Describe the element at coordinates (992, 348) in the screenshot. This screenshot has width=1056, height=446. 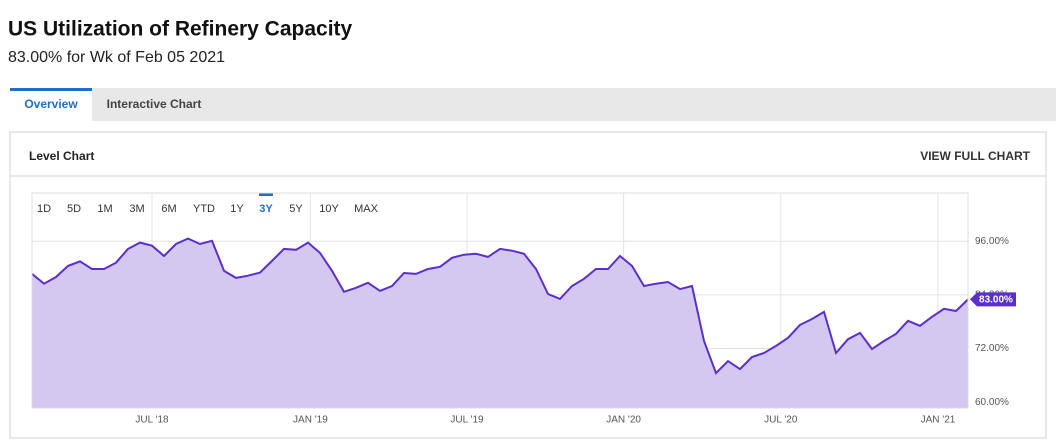
I see `y-tick-label: 72.00%` at that location.